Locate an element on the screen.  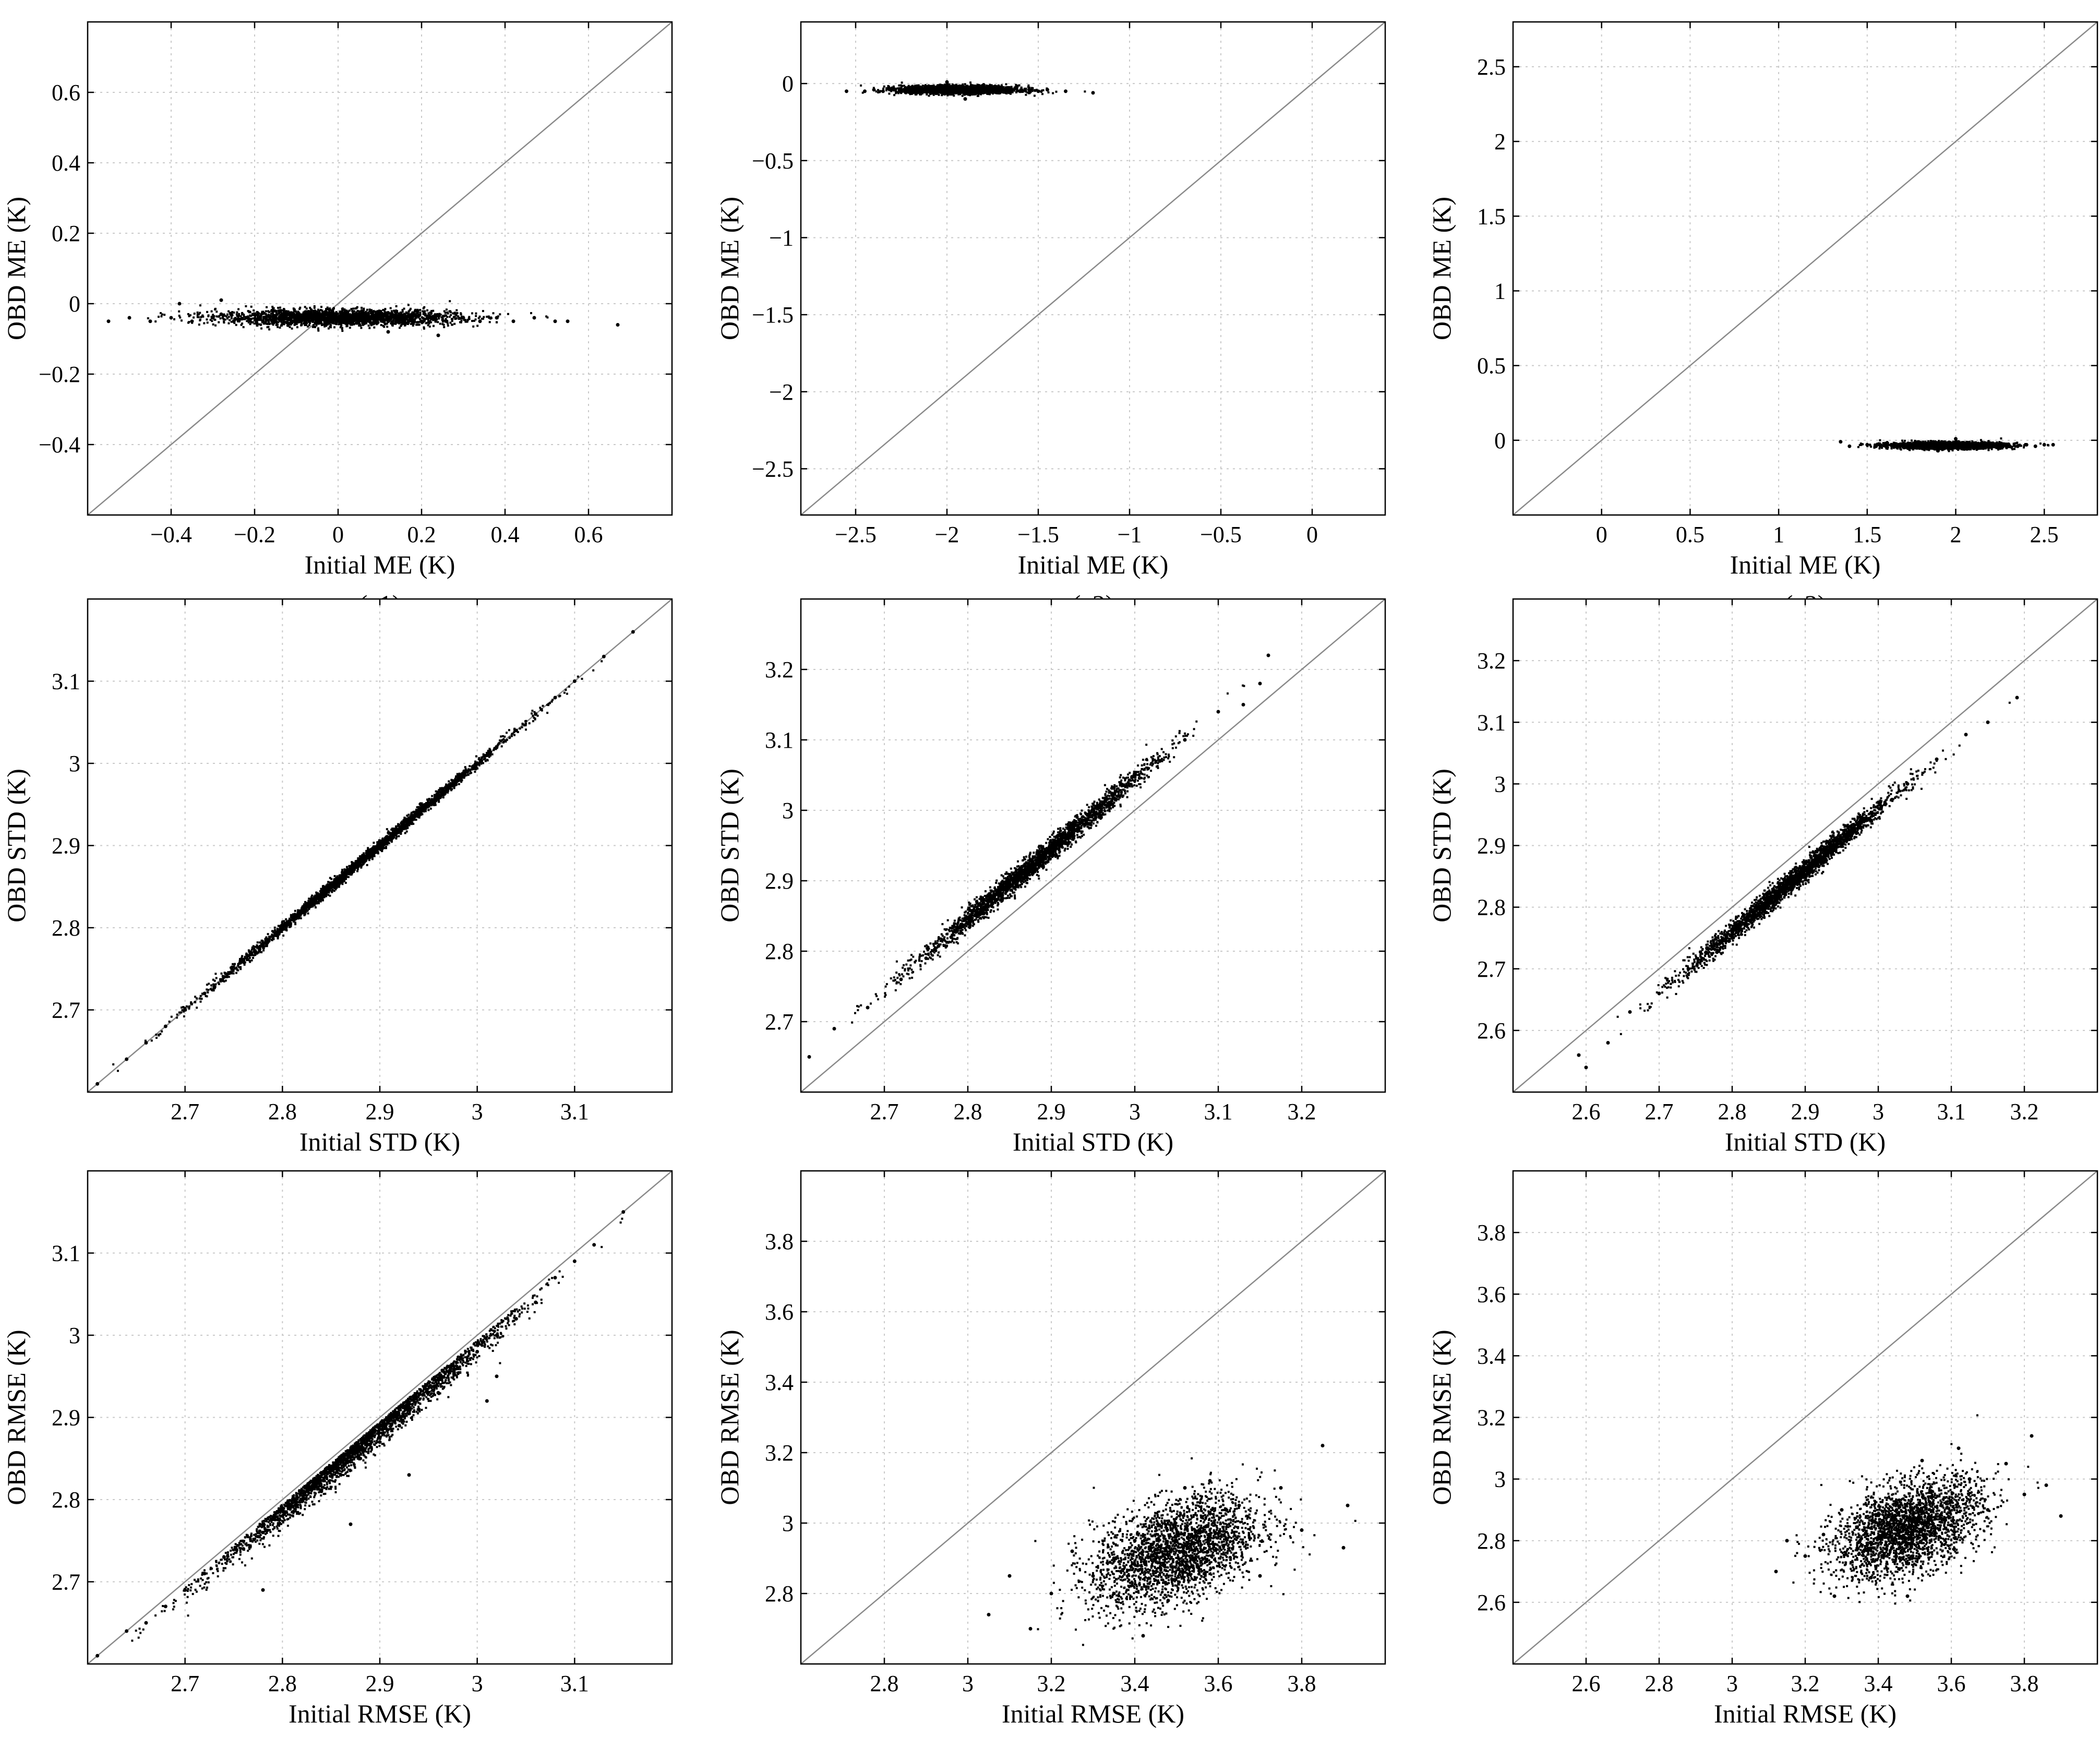
grid is located at coordinates (1093, 268).